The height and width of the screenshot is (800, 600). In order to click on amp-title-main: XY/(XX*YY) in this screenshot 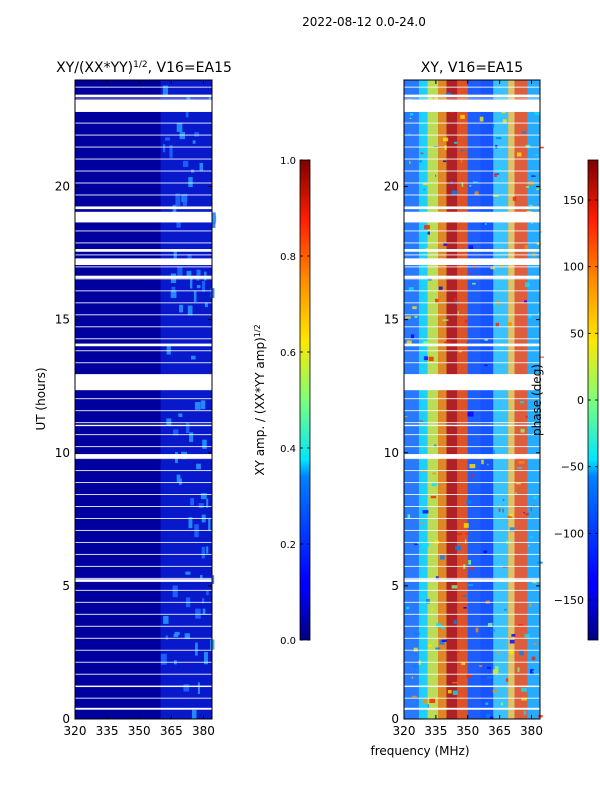, I will do `click(94, 68)`.